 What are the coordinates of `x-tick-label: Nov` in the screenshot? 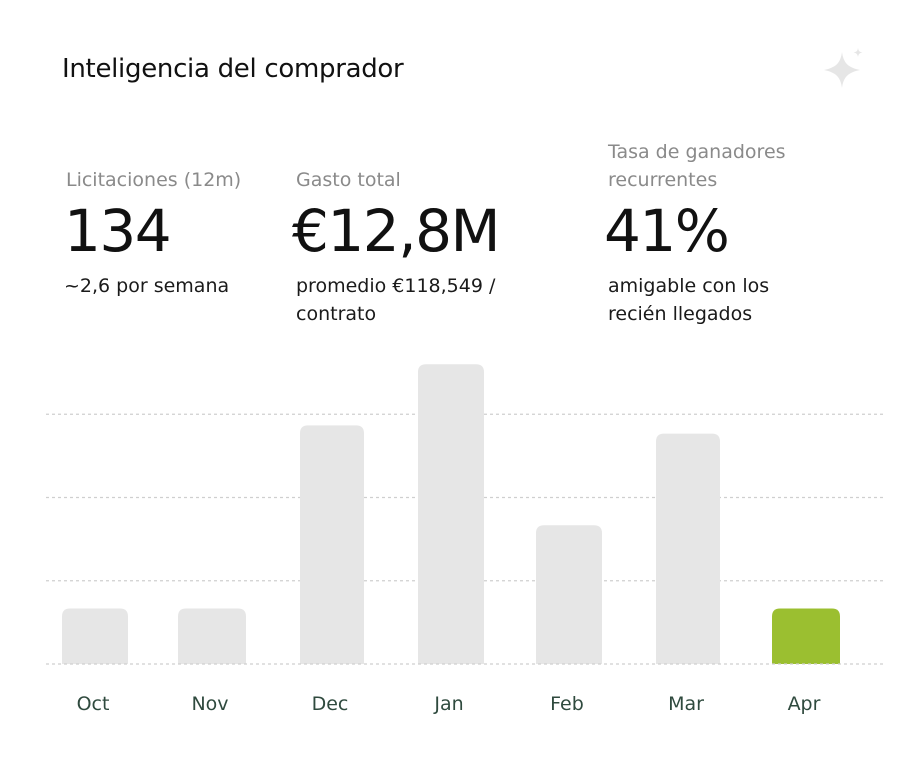 It's located at (209, 704).